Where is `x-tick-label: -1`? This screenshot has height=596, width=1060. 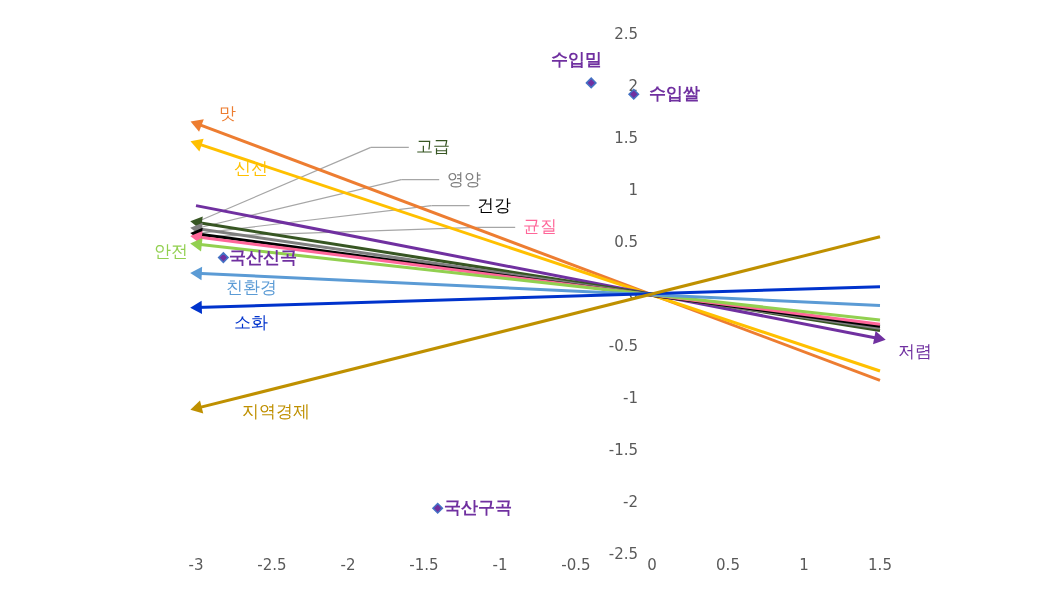 x-tick-label: -1 is located at coordinates (500, 565).